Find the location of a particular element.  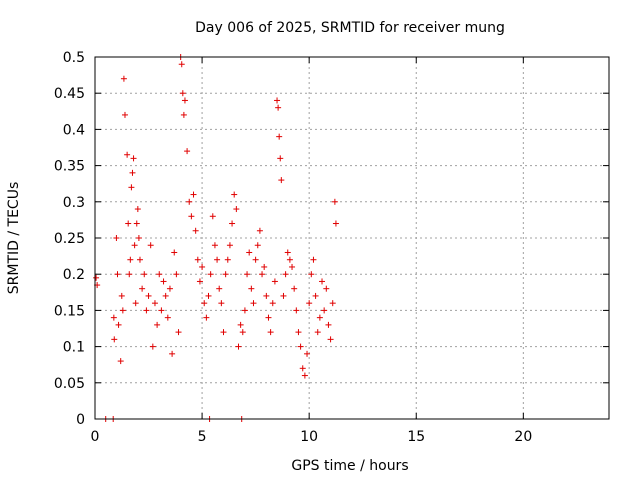

x-tick-label: 20 is located at coordinates (523, 437).